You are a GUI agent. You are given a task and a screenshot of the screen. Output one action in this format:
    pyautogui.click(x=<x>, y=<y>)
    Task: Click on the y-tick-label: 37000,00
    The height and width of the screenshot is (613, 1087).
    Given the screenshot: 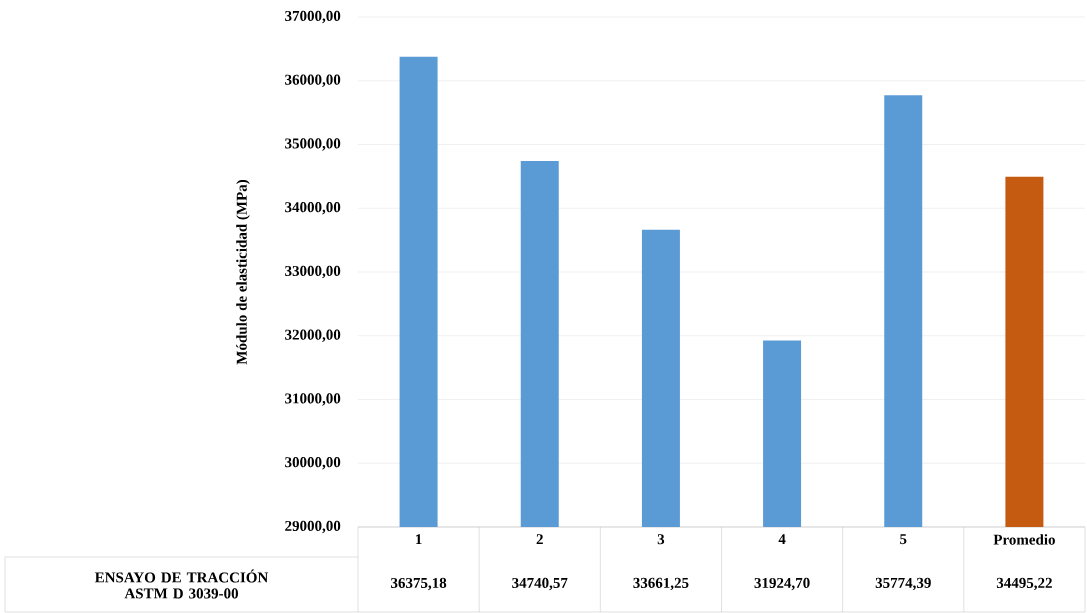 What is the action you would take?
    pyautogui.click(x=313, y=17)
    